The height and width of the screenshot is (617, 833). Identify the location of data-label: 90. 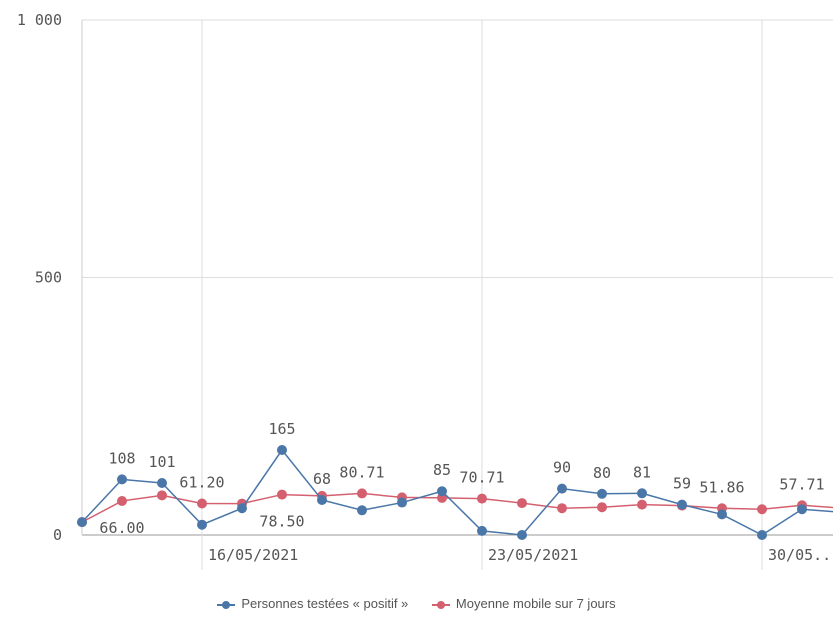
(562, 468).